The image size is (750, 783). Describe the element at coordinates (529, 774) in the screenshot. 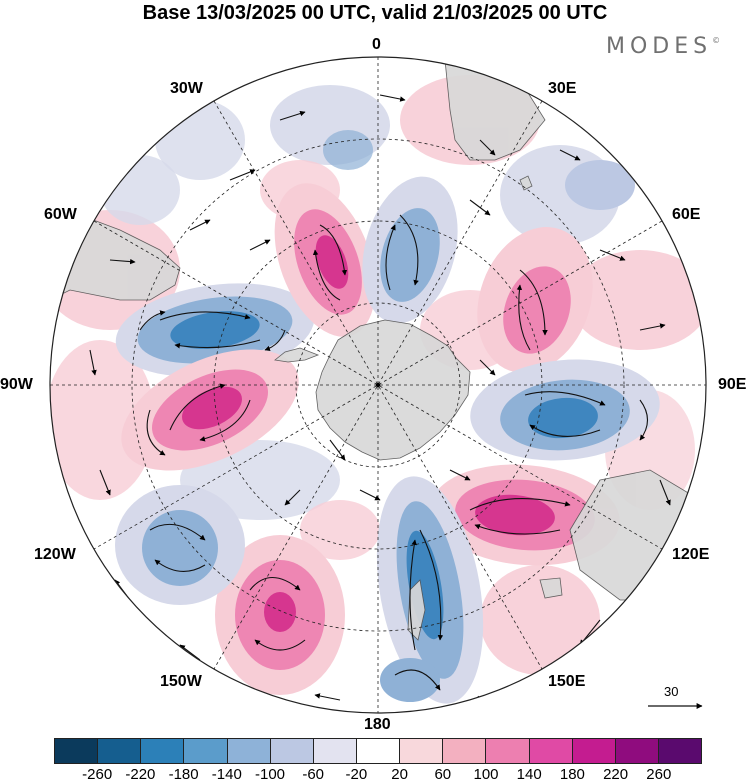

I see `colorbar-tick-label: 140` at that location.